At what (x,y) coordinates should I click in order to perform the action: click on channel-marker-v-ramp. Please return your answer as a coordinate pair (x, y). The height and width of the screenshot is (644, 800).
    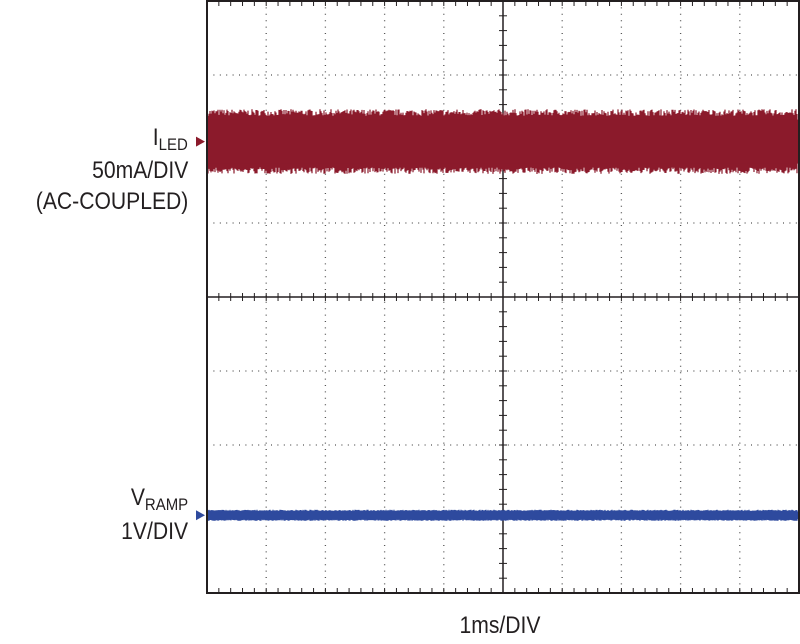
    Looking at the image, I should click on (200, 515).